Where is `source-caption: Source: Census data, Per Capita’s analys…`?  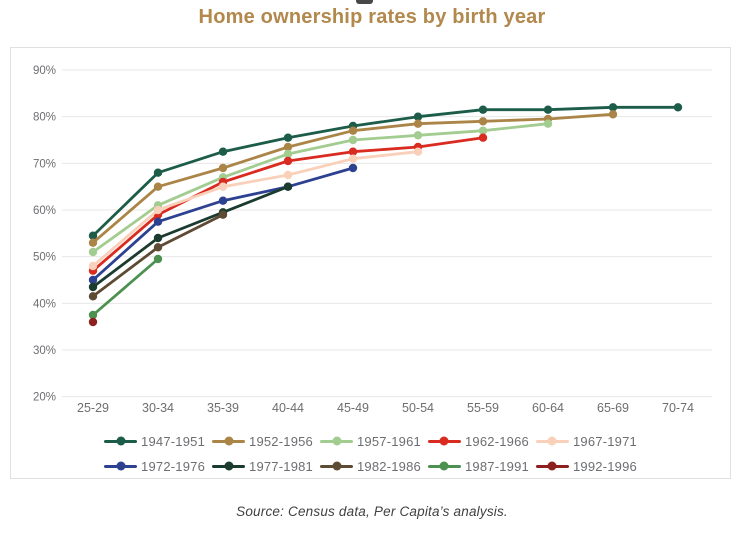 source-caption: Source: Census data, Per Capita’s analys… is located at coordinates (372, 511).